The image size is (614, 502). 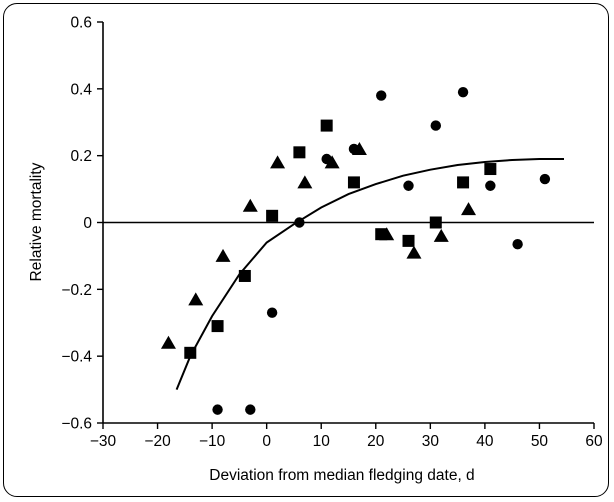 I want to click on x-tick-label: 10, so click(x=322, y=441).